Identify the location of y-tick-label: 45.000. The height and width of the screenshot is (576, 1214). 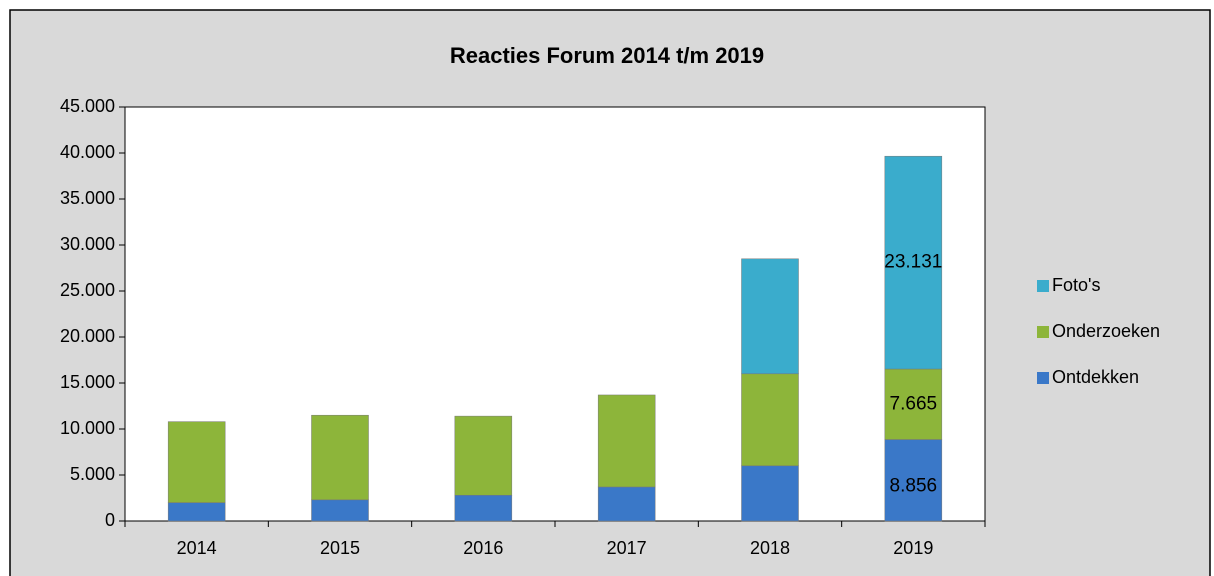
(87, 106).